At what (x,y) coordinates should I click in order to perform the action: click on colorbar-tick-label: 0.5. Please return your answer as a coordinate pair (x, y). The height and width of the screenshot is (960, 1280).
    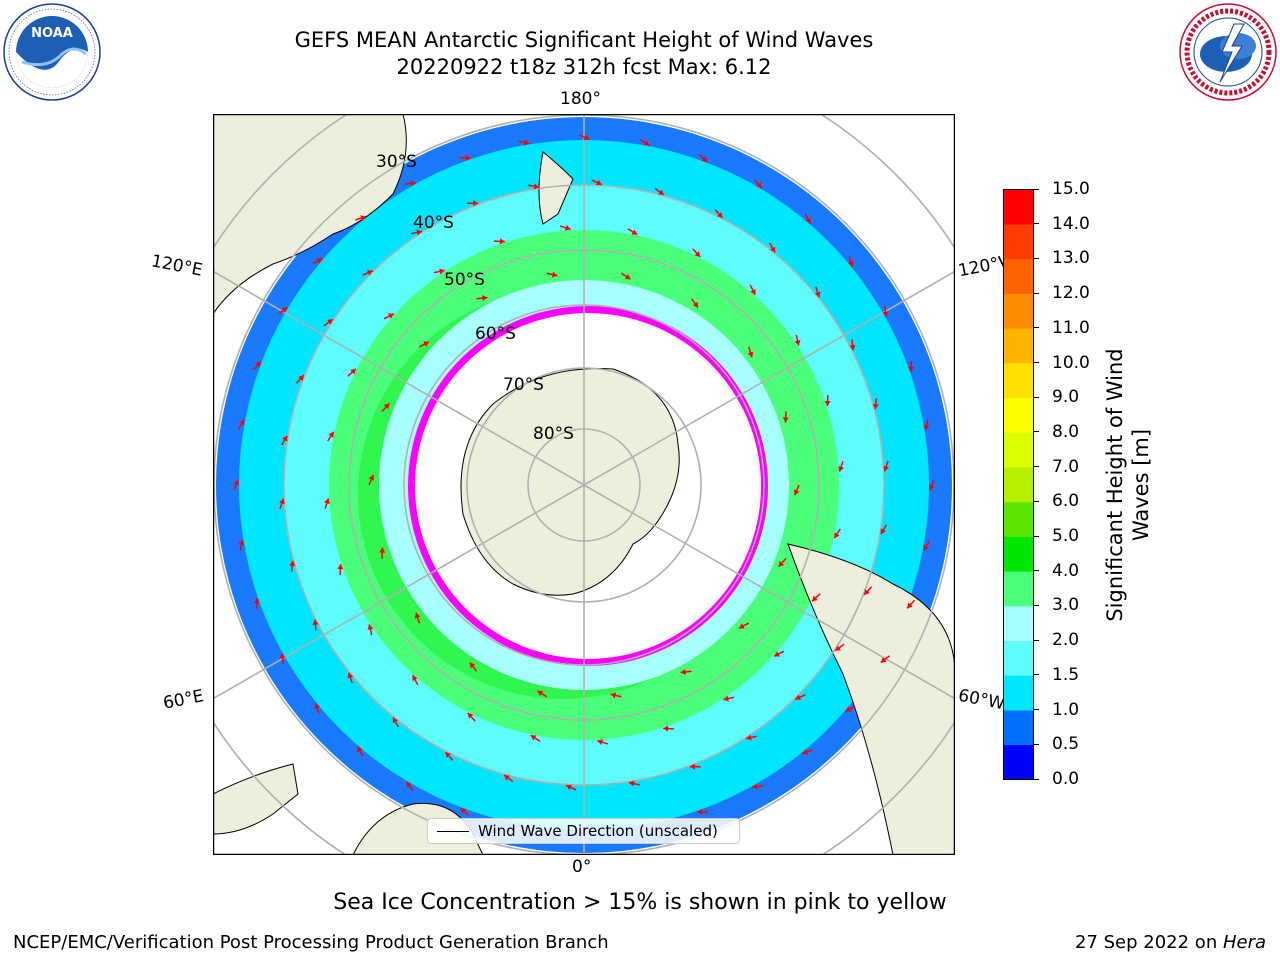
    Looking at the image, I should click on (1066, 744).